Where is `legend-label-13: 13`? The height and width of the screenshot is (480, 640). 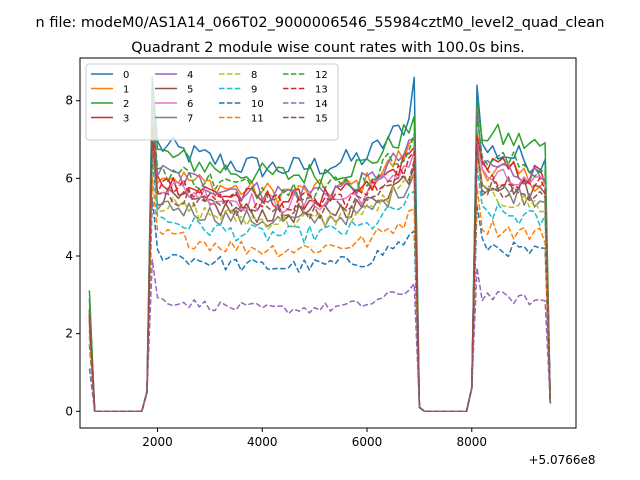
legend-label-13: 13 is located at coordinates (321, 90).